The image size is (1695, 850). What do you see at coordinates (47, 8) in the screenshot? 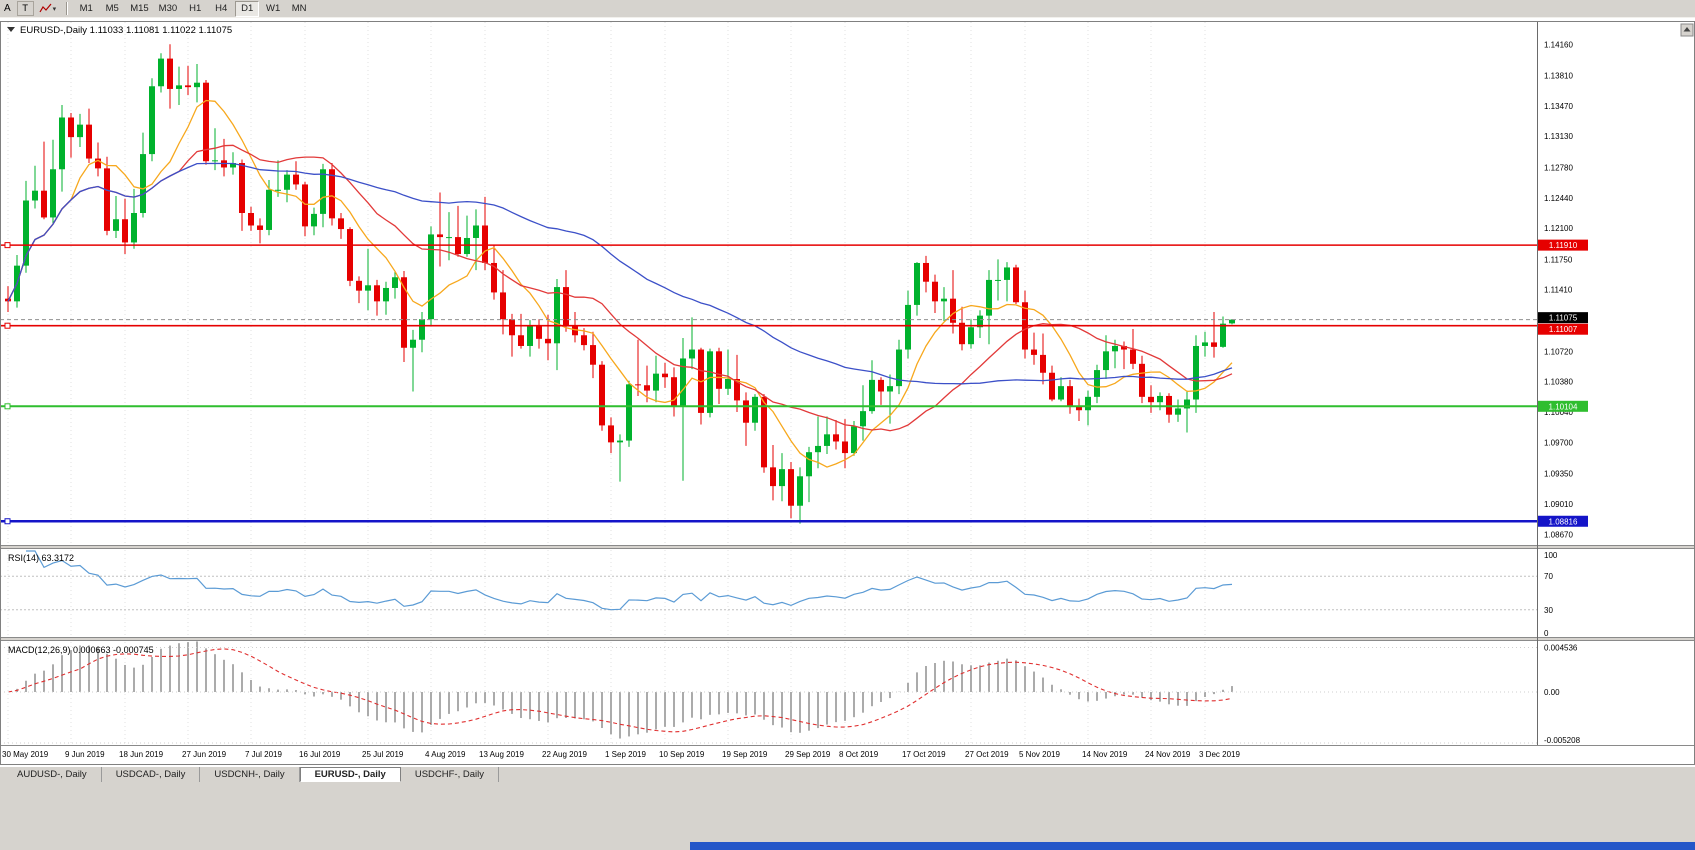
I see `line-style-tool-button: ▾` at bounding box center [47, 8].